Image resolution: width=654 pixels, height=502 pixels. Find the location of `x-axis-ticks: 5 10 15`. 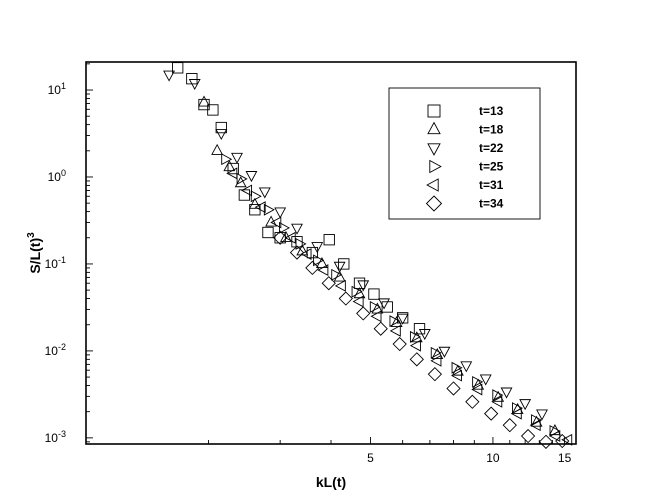

x-axis-ticks: 5 10 15 is located at coordinates (331, 451).